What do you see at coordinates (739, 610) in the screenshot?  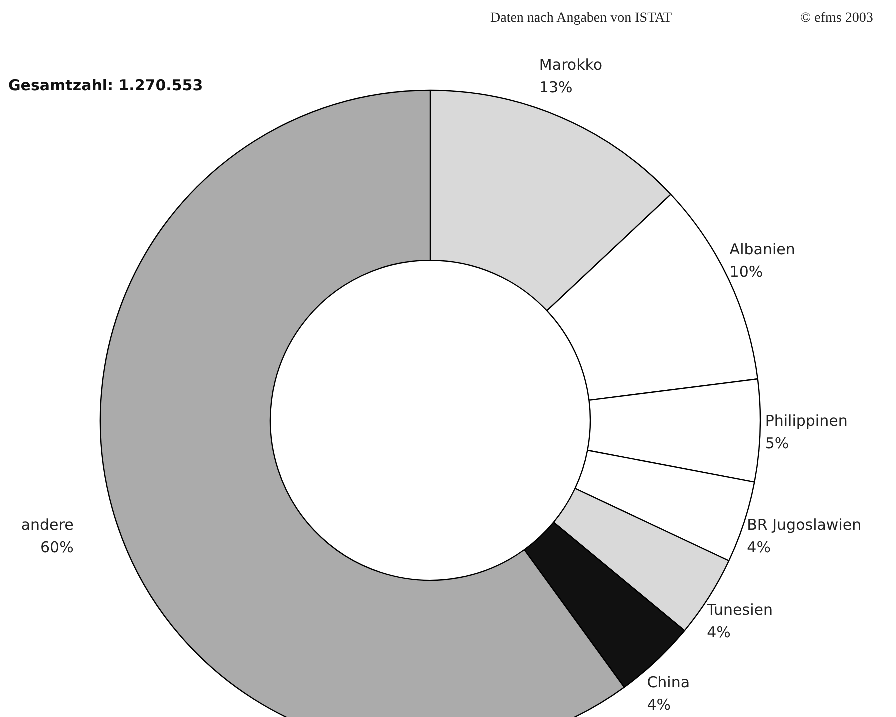 I see `slice-label: Tunesien` at bounding box center [739, 610].